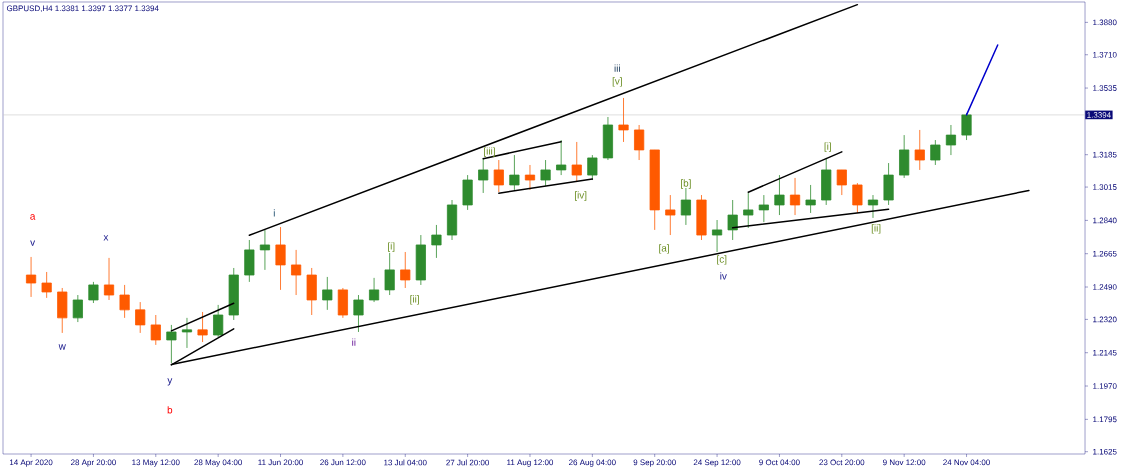 The image size is (1126, 475). Describe the element at coordinates (274, 213) in the screenshot. I see `annotation: i` at that location.